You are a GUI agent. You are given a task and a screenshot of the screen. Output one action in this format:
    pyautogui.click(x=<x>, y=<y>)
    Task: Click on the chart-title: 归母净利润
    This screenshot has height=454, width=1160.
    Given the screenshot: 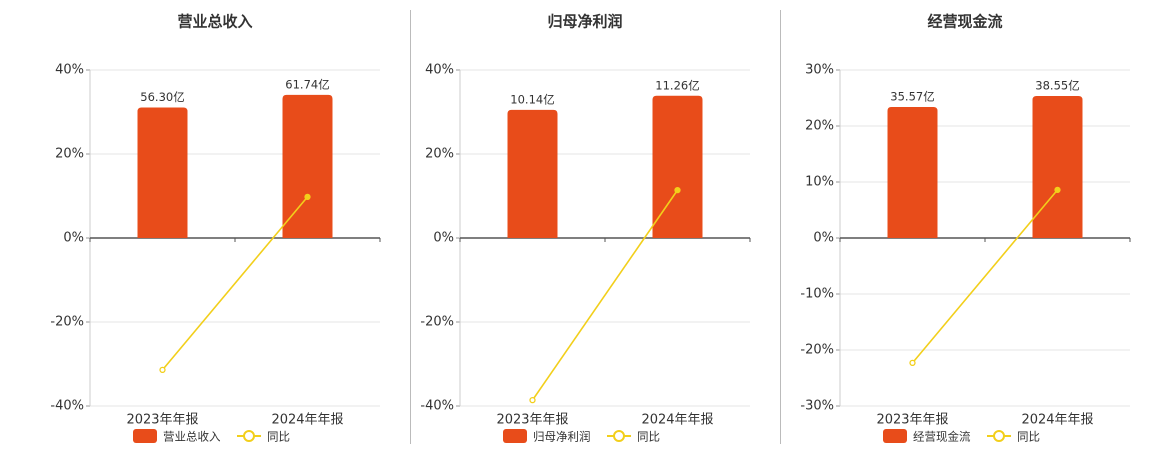 What is the action you would take?
    pyautogui.click(x=584, y=22)
    